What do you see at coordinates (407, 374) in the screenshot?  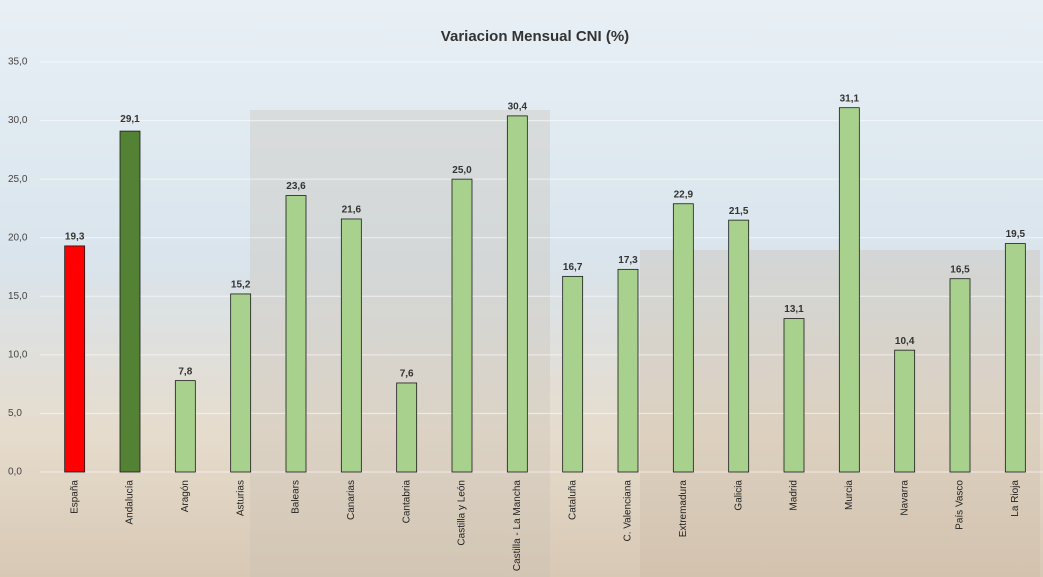 I see `value-label: 7,6` at bounding box center [407, 374].